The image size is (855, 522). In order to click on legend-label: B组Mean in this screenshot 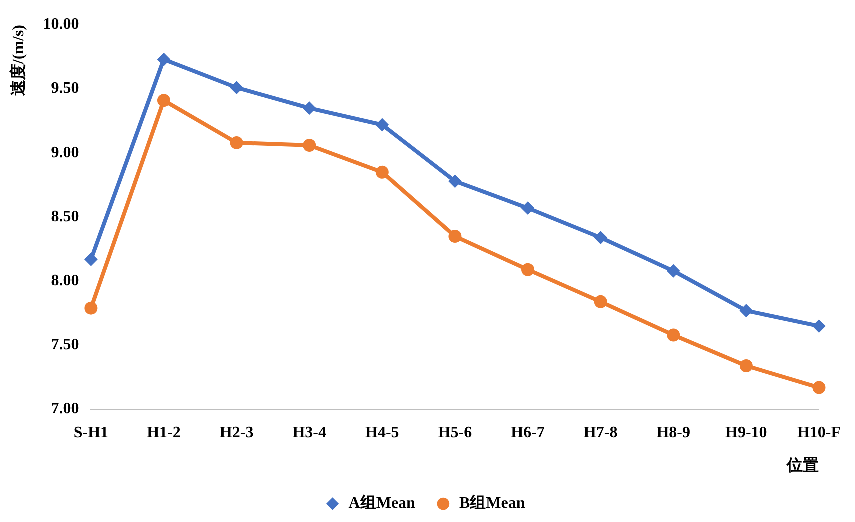, I will do `click(492, 503)`.